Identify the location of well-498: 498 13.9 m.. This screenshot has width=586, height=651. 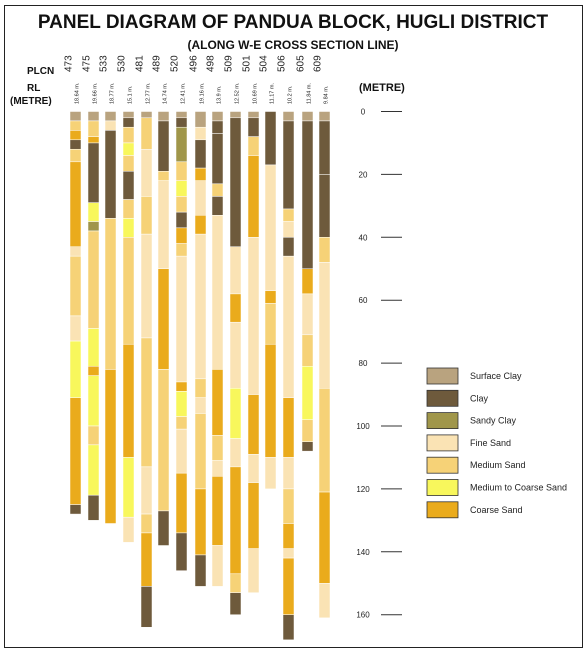
(215, 321).